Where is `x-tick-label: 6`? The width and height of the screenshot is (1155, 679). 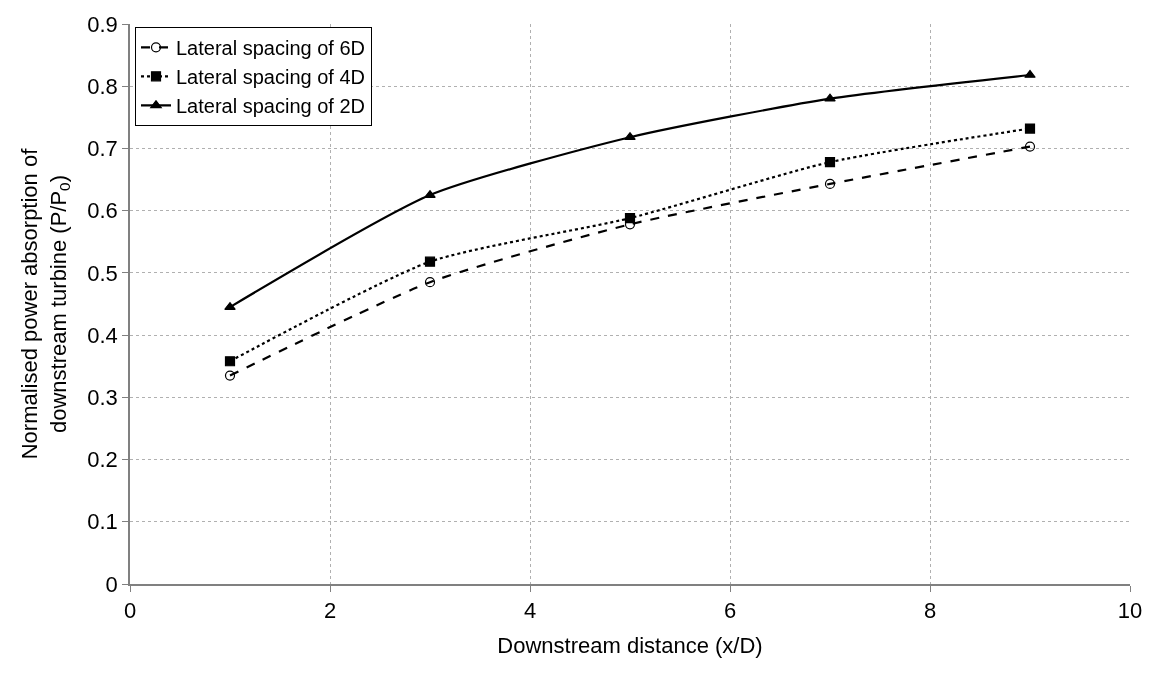
x-tick-label: 6 is located at coordinates (730, 611).